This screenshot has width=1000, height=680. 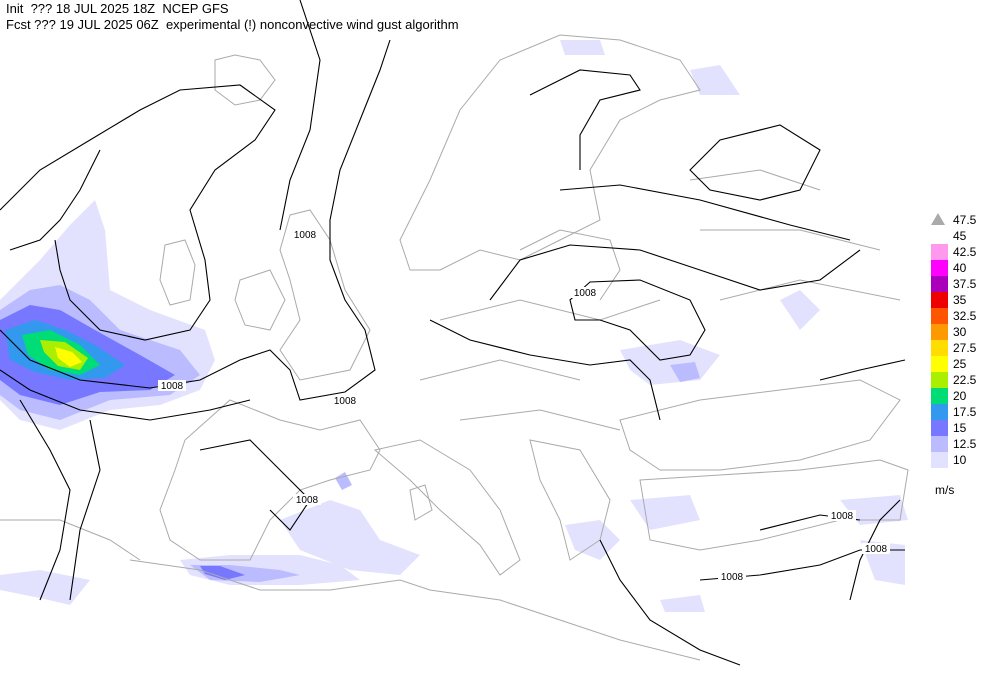 I want to click on legend-label: 42.5, so click(x=965, y=252).